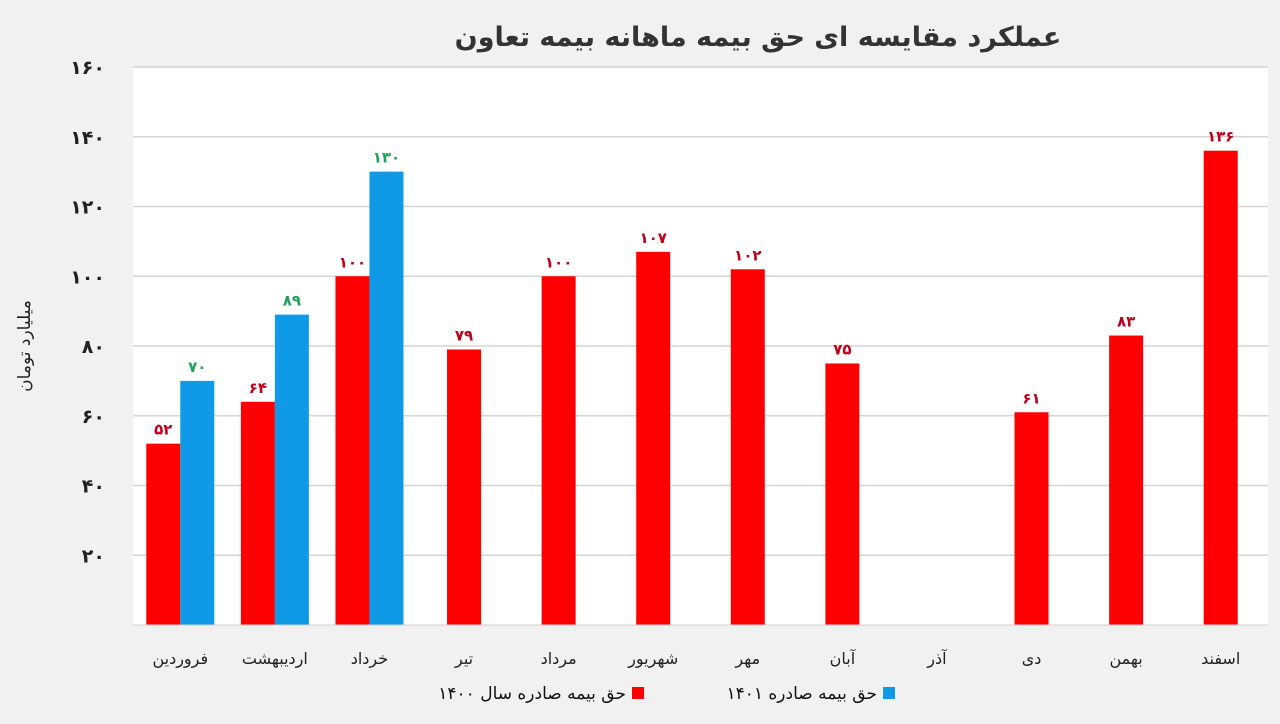  Describe the element at coordinates (842, 349) in the screenshot. I see `data-label: ۷۵` at that location.